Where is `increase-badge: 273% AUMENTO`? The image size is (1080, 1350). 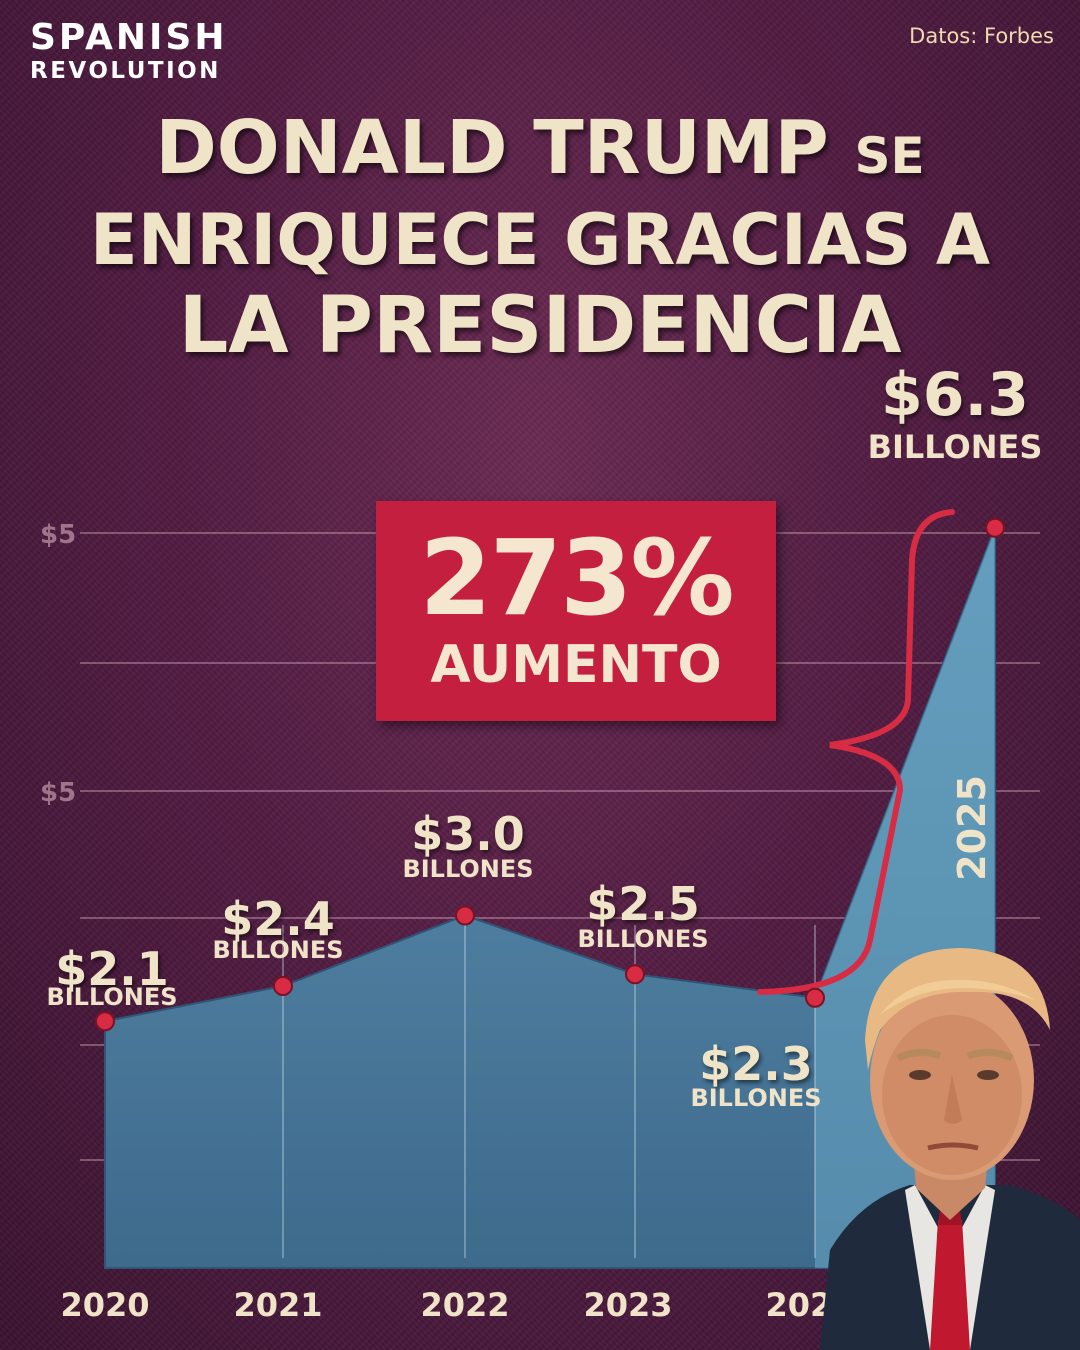
increase-badge: 273% AUMENTO is located at coordinates (576, 611).